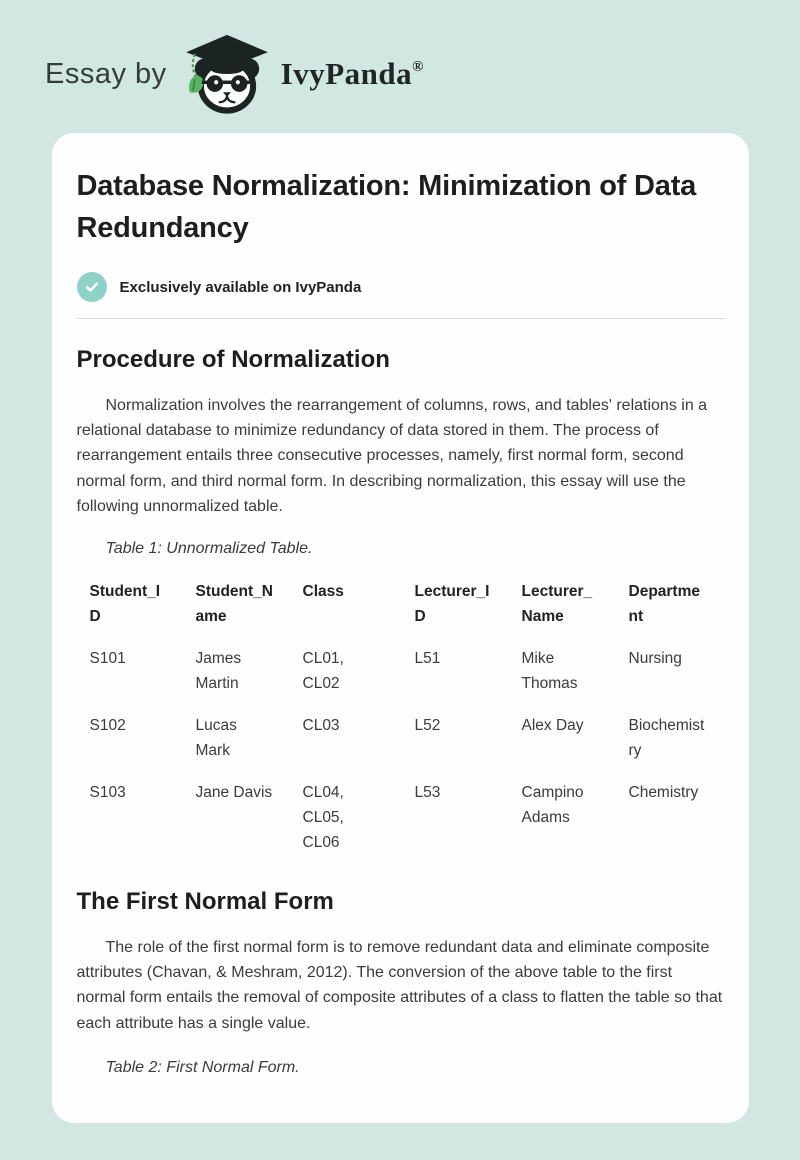 The width and height of the screenshot is (800, 1160). I want to click on column-header: Lecturer_I D, so click(452, 604).